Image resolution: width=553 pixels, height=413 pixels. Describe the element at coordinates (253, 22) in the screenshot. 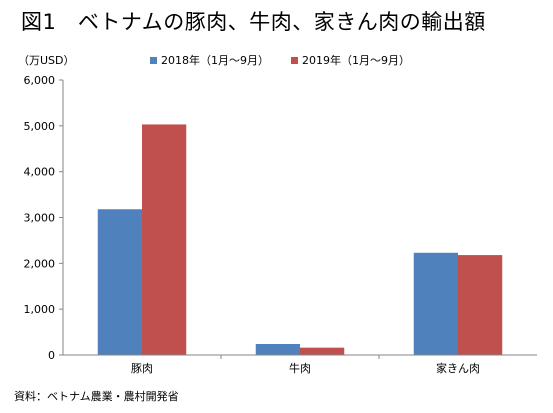

I see `chart-title: 図1 ベトナムの豚肉、牛肉、家きん肉の輸出額` at that location.